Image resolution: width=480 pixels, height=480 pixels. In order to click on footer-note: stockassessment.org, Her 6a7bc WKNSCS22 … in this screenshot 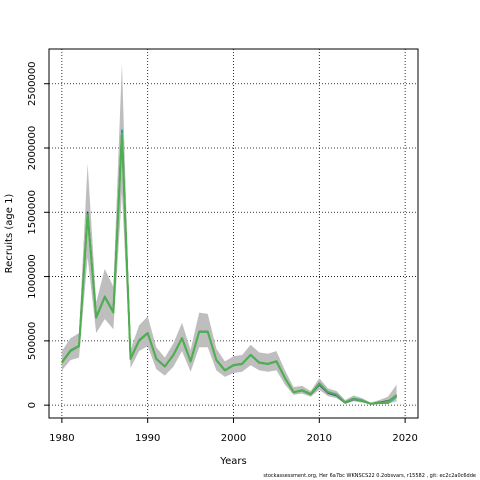, I will do `click(369, 476)`.